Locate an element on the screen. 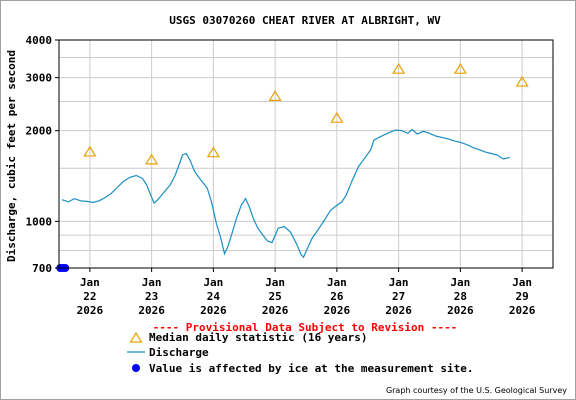 This screenshot has height=400, width=576. y-tick-label: 700 is located at coordinates (42, 268).